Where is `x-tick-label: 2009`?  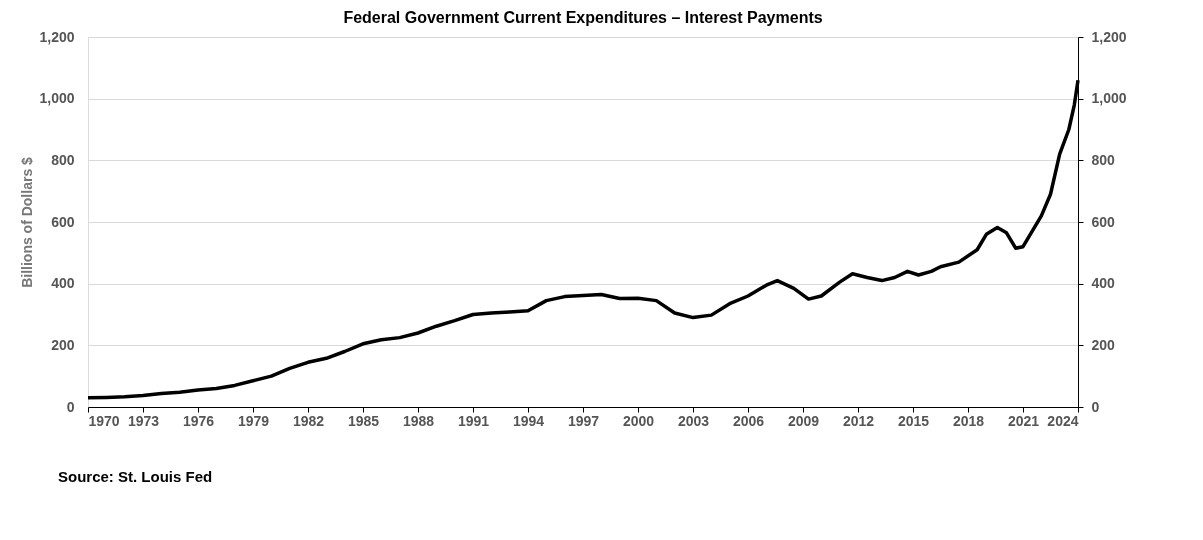 x-tick-label: 2009 is located at coordinates (803, 420).